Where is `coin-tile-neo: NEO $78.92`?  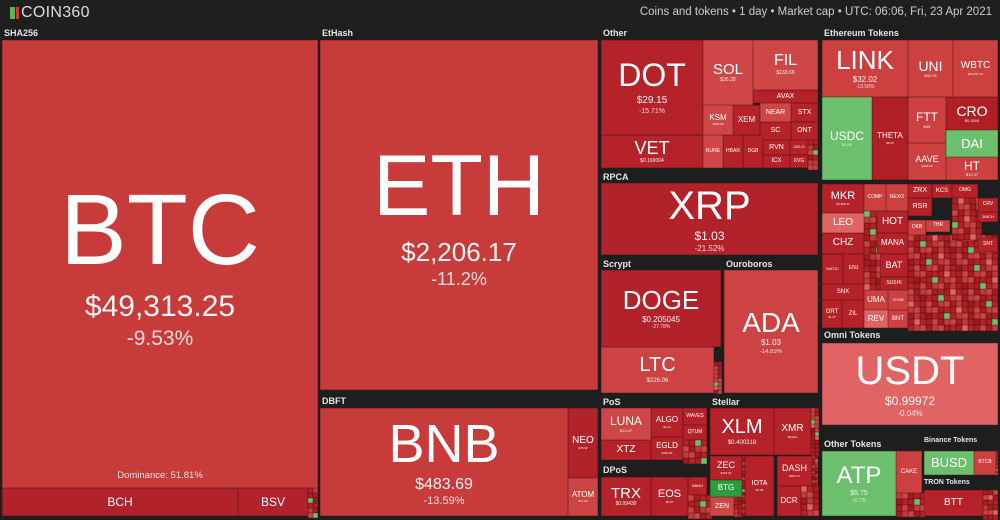
coin-tile-neo: NEO $78.92 is located at coordinates (583, 443).